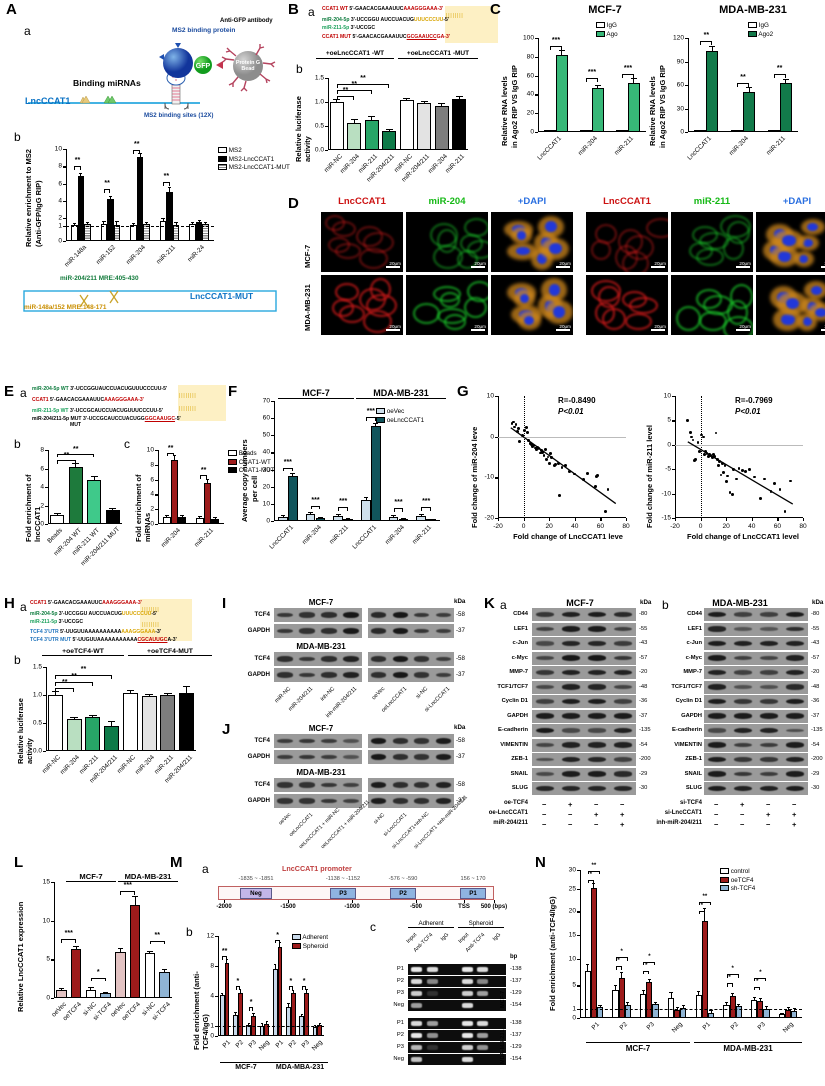 The image size is (825, 1086). Describe the element at coordinates (266, 504) in the screenshot. I see `y-tick-label: 10` at that location.